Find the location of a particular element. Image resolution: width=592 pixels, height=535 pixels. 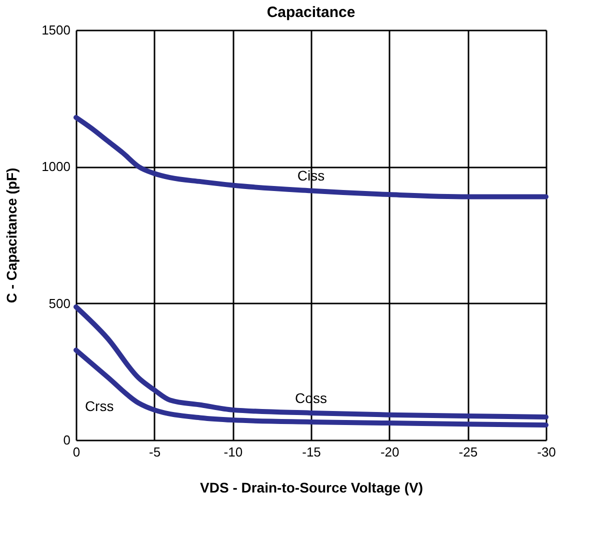

x-tick-label: -30 is located at coordinates (546, 452).